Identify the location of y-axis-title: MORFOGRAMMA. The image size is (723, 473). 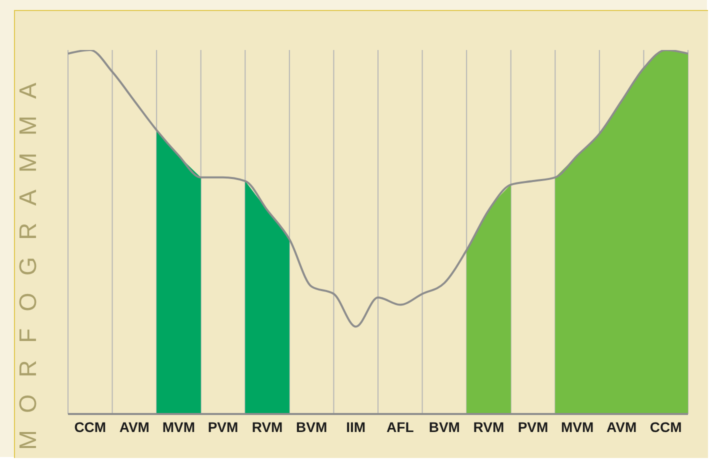
(29, 257).